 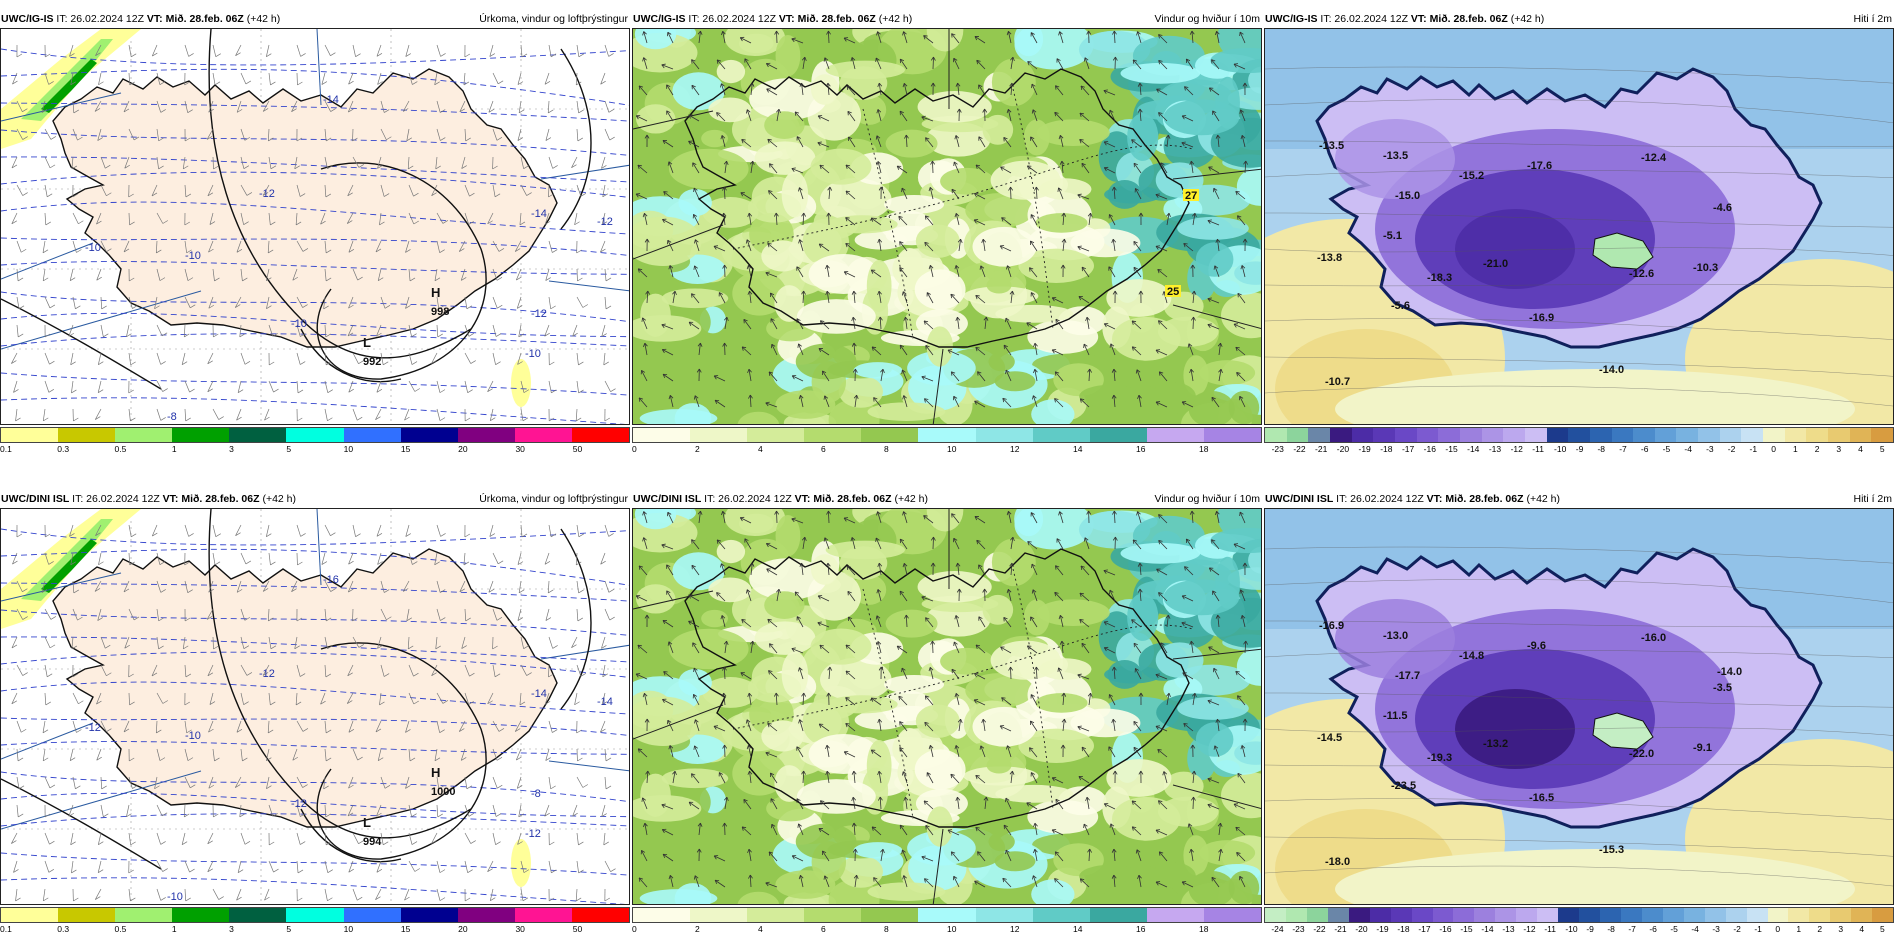 What do you see at coordinates (1623, 449) in the screenshot?
I see `color-scale-tick-label: -7` at bounding box center [1623, 449].